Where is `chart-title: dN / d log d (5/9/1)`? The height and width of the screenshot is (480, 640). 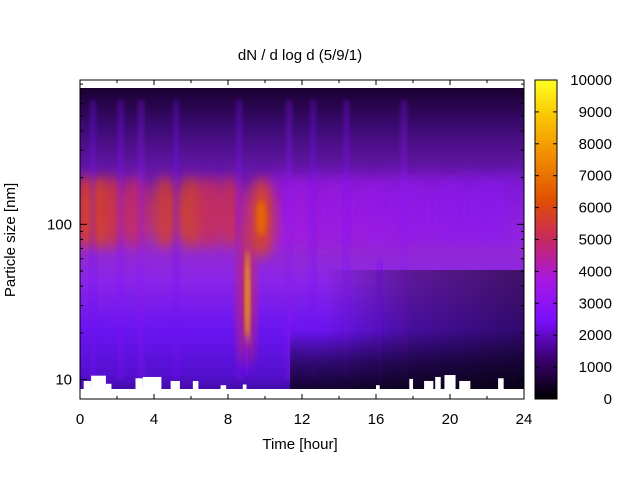
chart-title: dN / d log d (5/9/1) is located at coordinates (300, 55).